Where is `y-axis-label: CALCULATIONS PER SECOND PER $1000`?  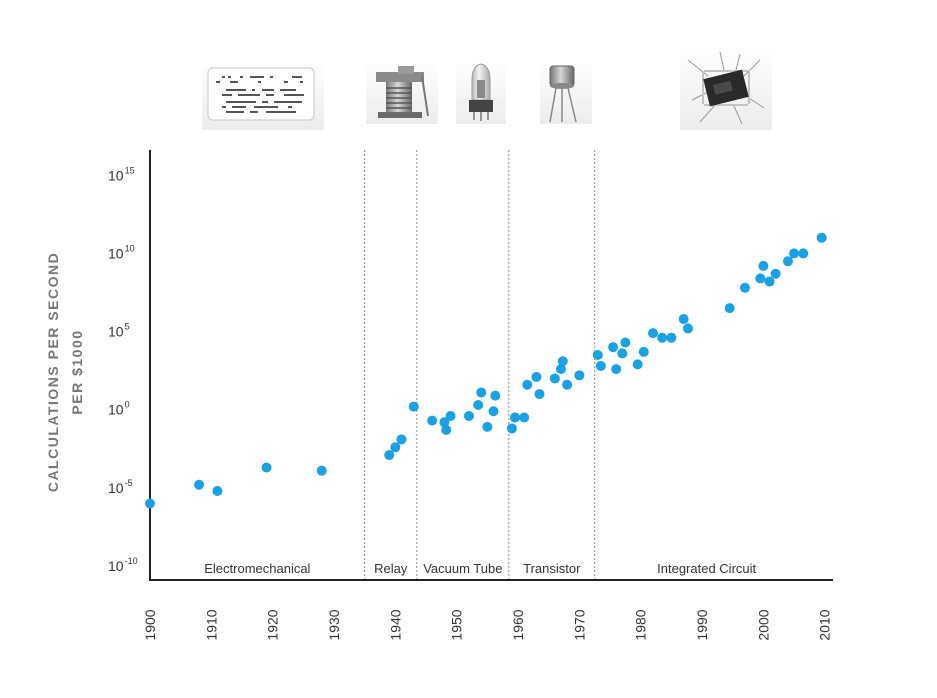 y-axis-label: CALCULATIONS PER SECOND PER $1000 is located at coordinates (65, 372).